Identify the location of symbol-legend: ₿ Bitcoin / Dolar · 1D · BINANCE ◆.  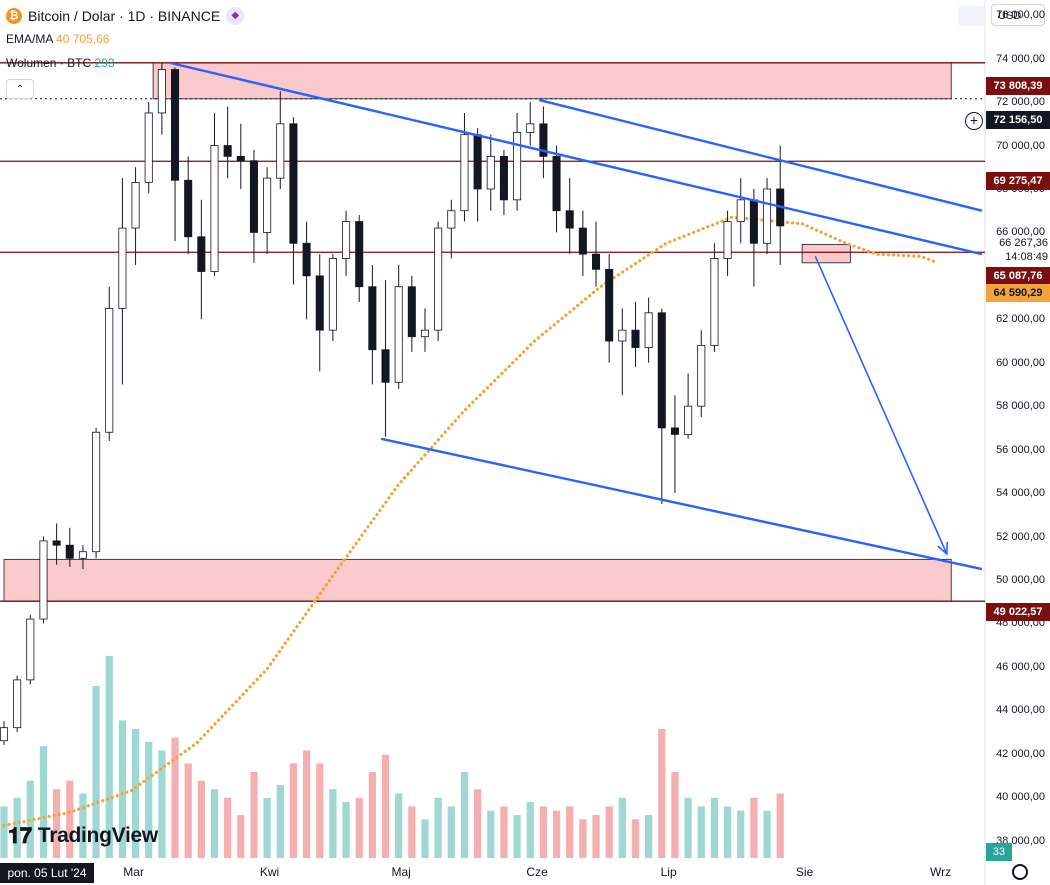
(125, 16).